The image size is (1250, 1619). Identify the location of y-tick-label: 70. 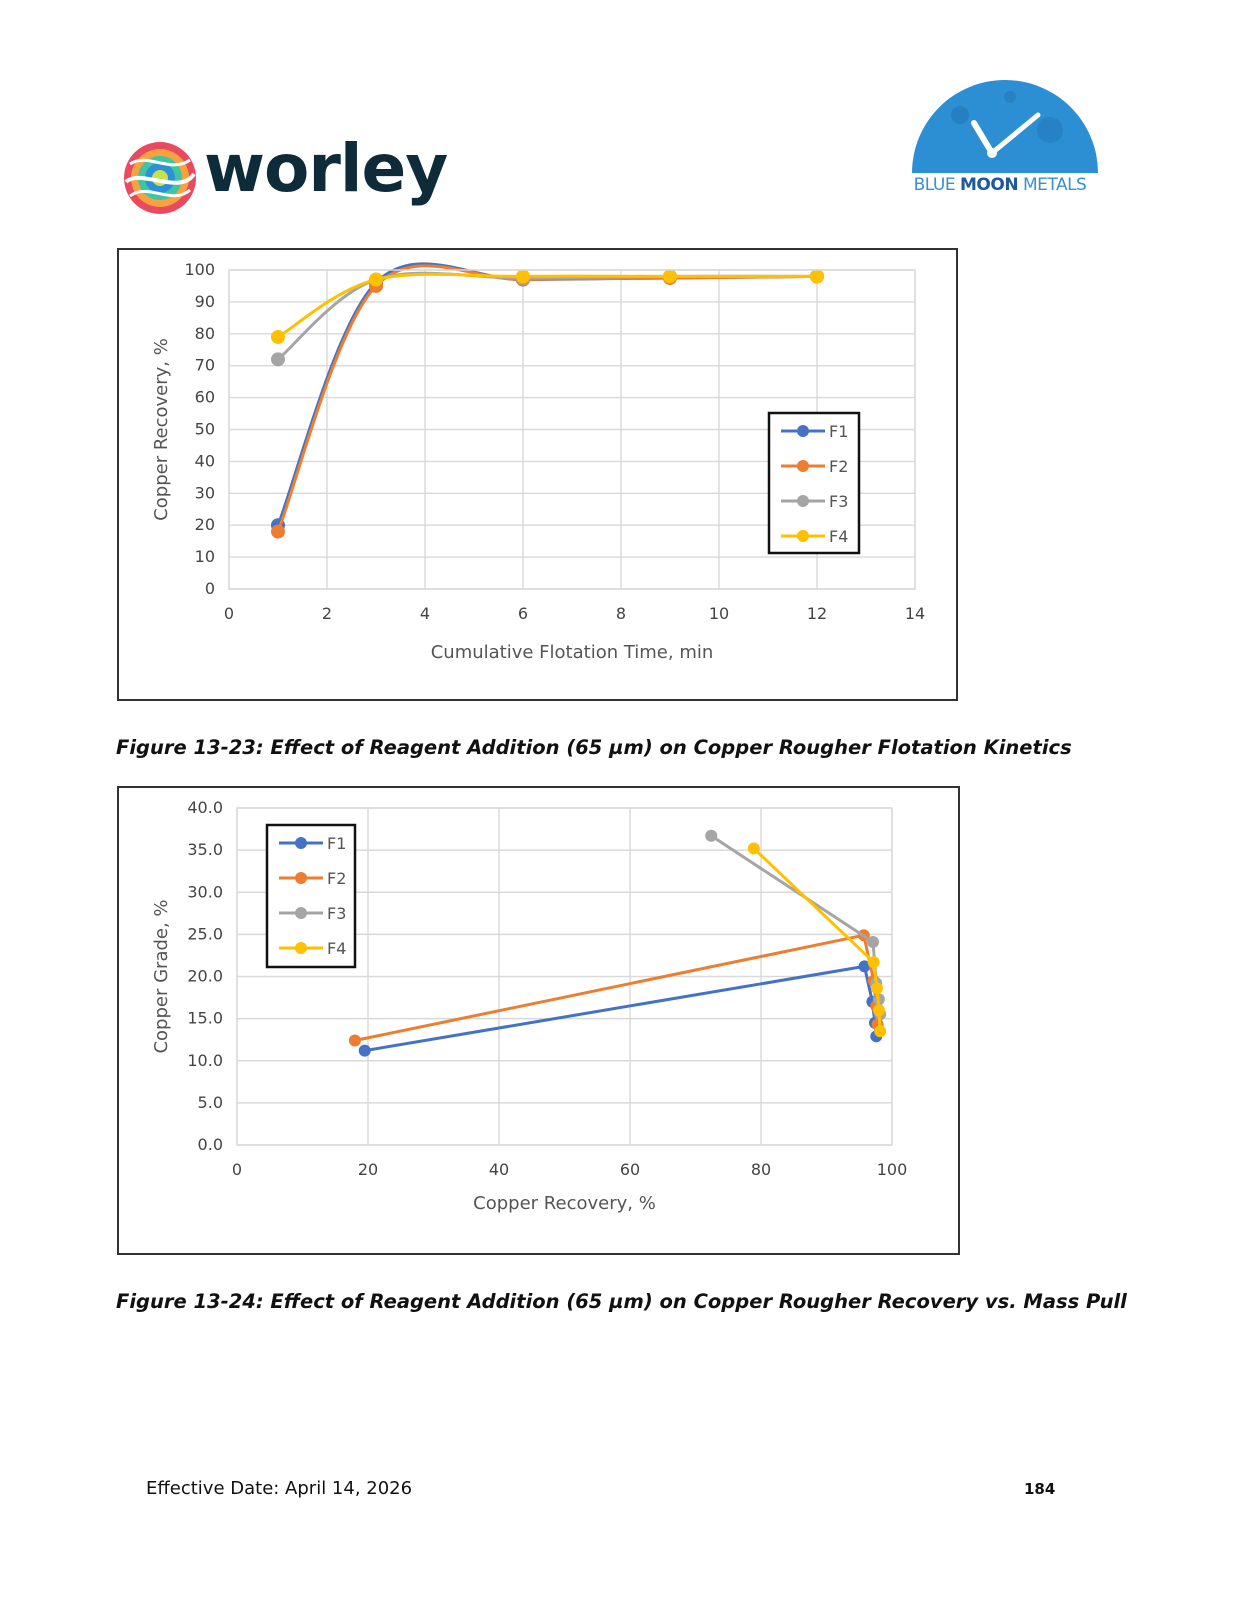
(205, 365).